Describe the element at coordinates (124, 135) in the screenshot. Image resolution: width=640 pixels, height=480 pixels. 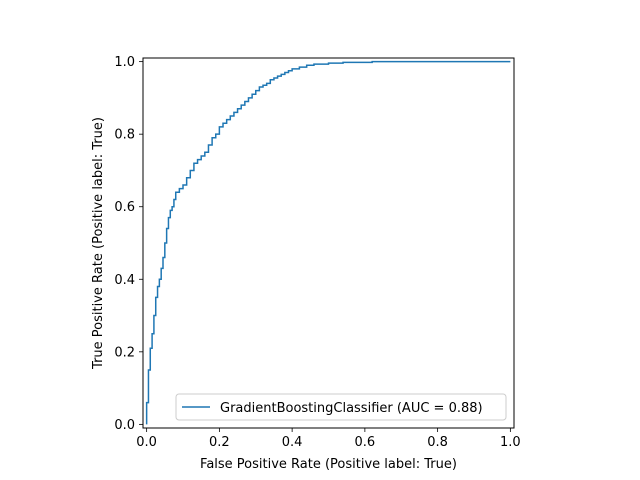
I see `y-tick-label: 0.8` at that location.